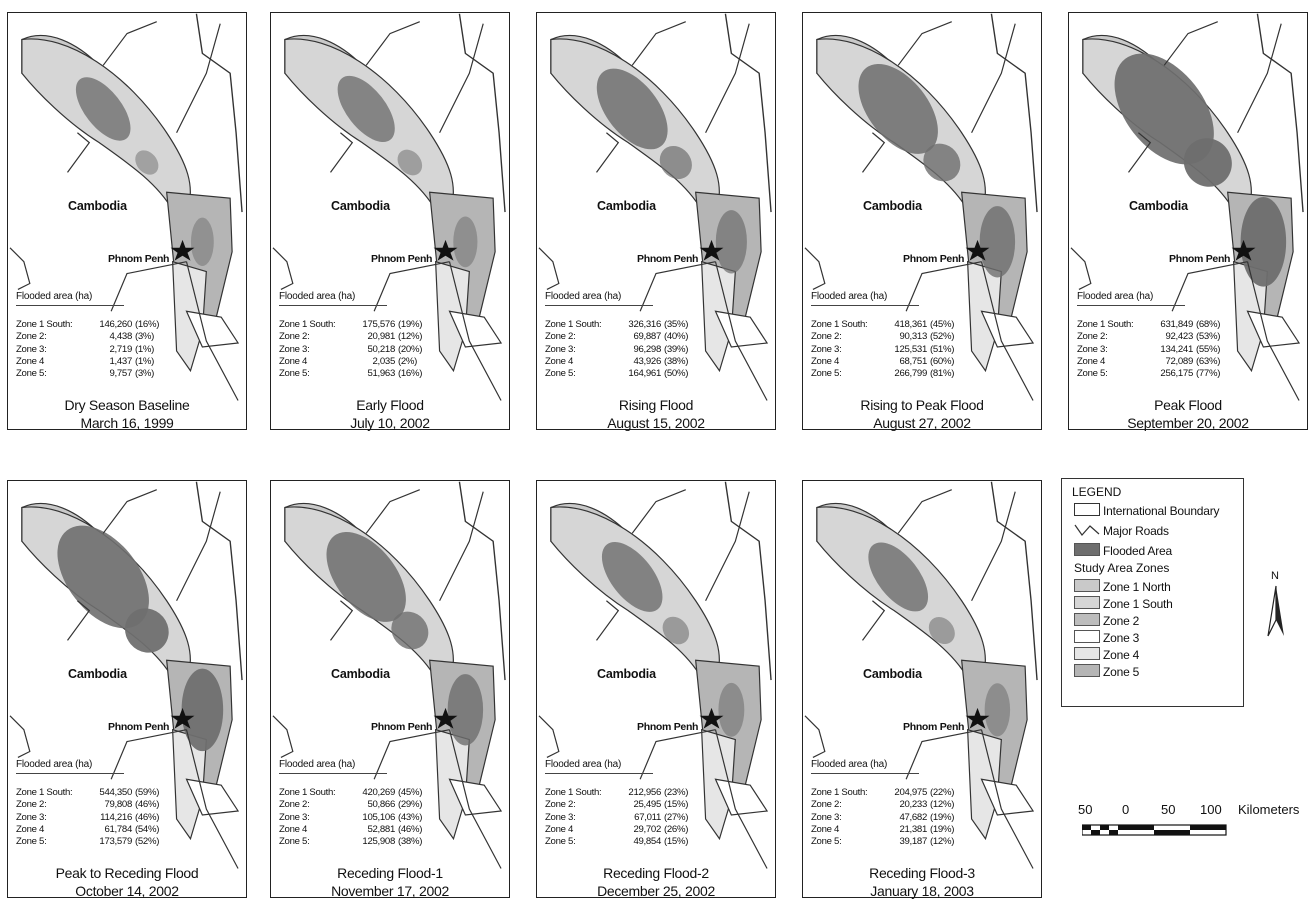  Describe the element at coordinates (1121, 655) in the screenshot. I see `legend-label: Zone 4` at that location.